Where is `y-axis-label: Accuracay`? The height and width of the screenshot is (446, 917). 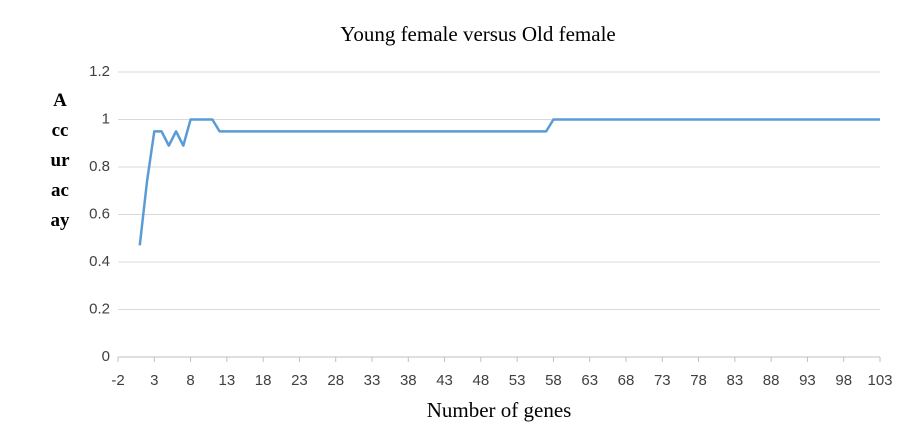
y-axis-label: Accuracay is located at coordinates (60, 160).